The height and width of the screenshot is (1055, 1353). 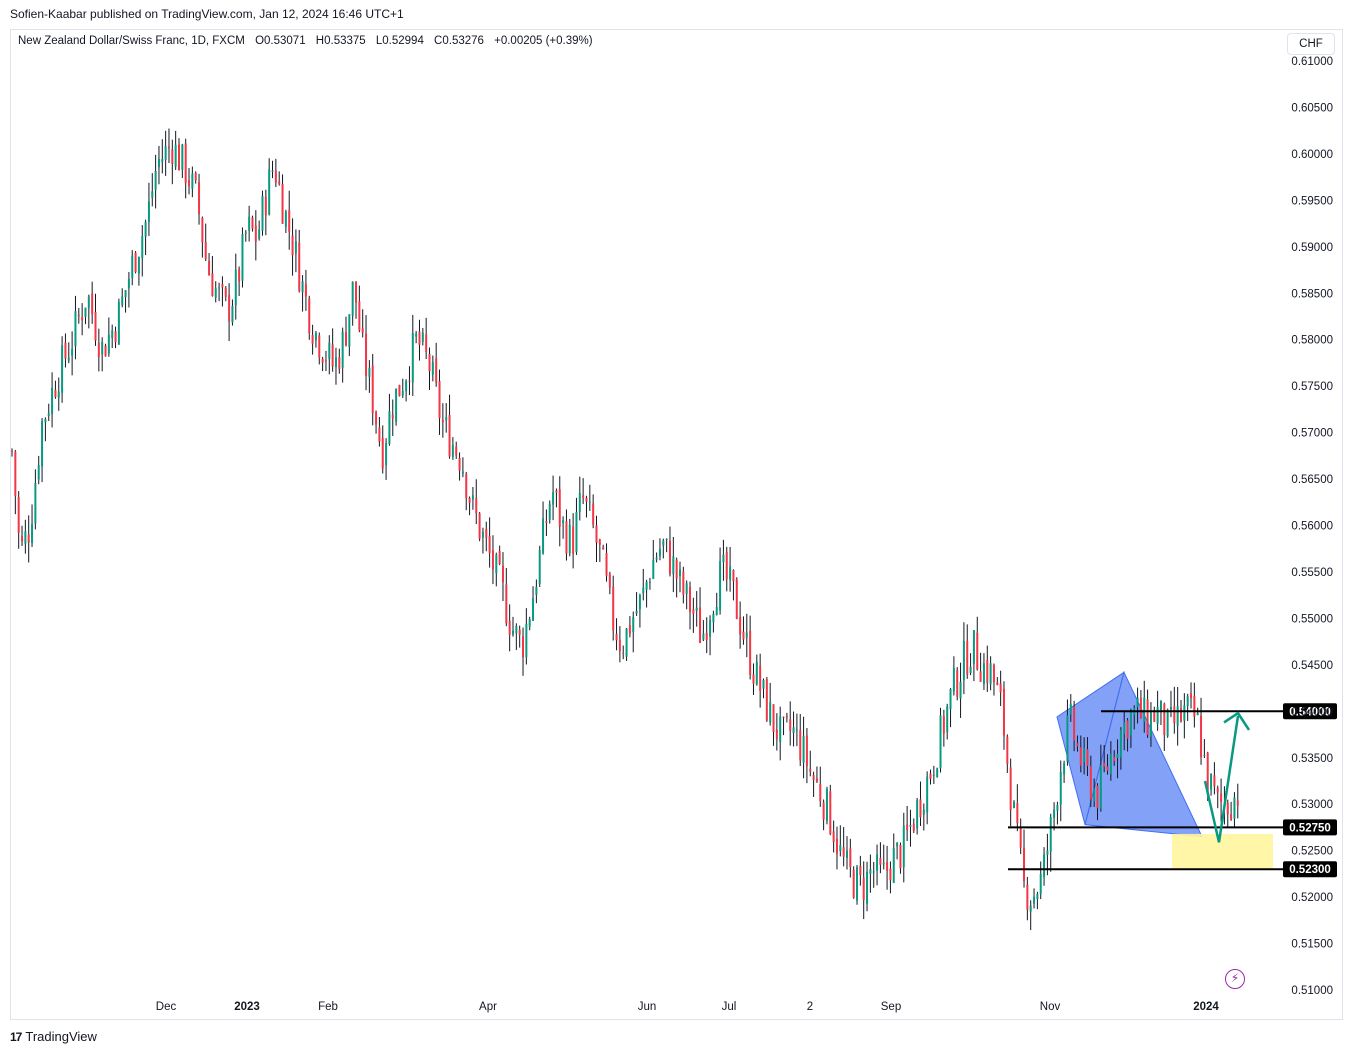 I want to click on y-tick-label: 0.56500, so click(x=1312, y=480).